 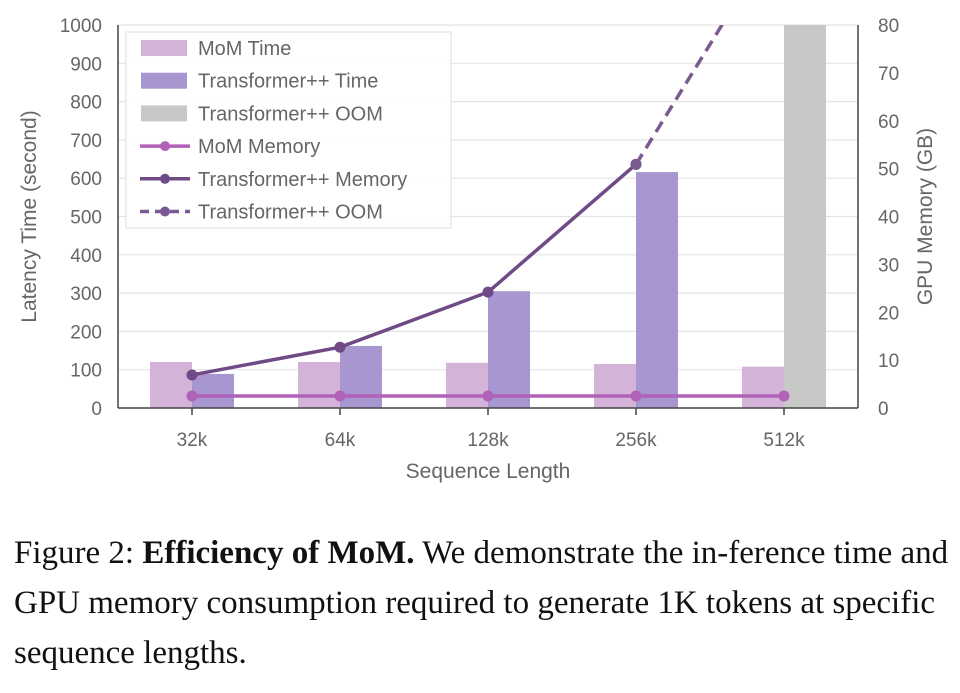 What do you see at coordinates (636, 164) in the screenshot?
I see `point-transformer-oom` at bounding box center [636, 164].